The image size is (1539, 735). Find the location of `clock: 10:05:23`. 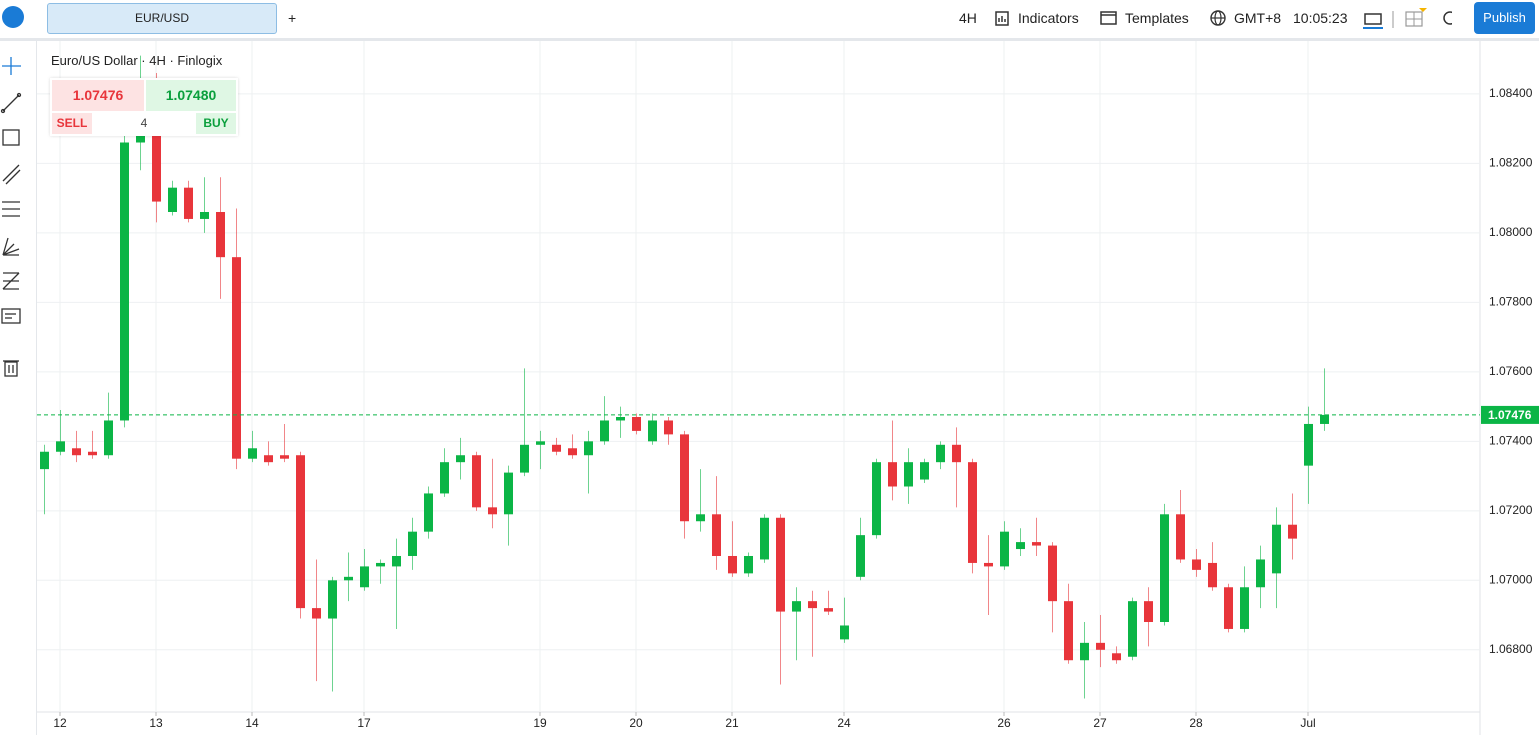

clock: 10:05:23 is located at coordinates (1320, 18).